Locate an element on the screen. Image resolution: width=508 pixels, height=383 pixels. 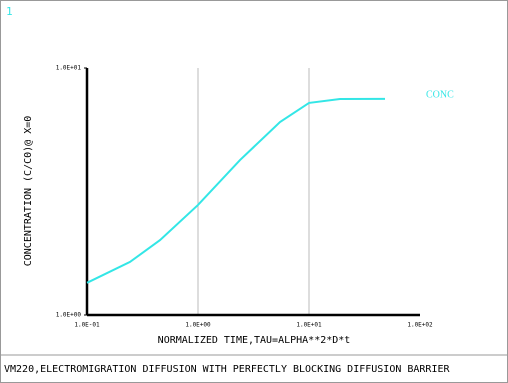
y-tick-label: 1.0E+01 is located at coordinates (69, 68).